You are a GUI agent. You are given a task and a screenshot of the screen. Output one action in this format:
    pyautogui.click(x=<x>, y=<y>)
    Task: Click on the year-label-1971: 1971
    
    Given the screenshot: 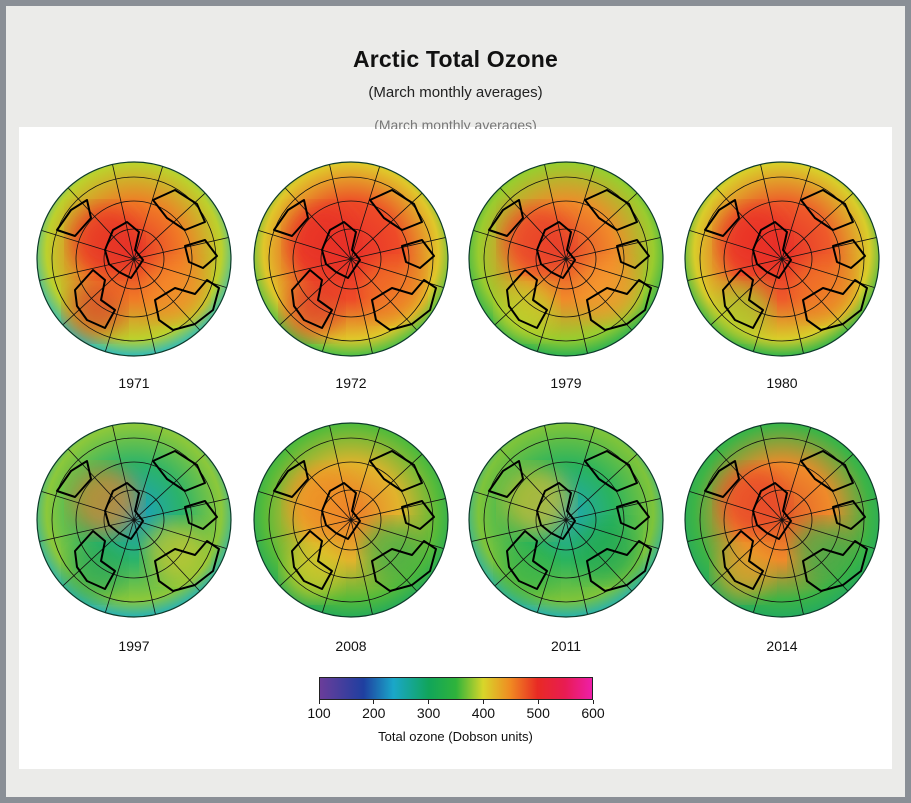 What is the action you would take?
    pyautogui.click(x=134, y=383)
    